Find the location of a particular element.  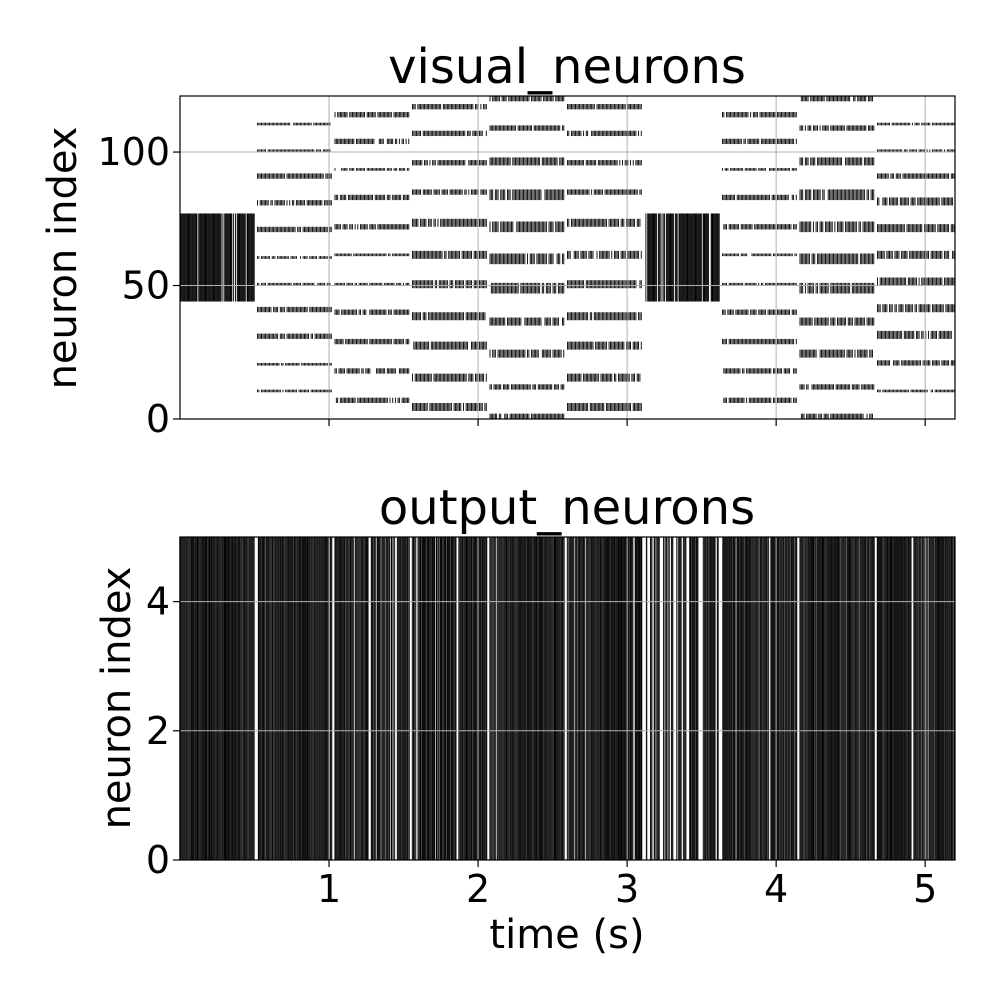

y-tick-label: 50 is located at coordinates (146, 286).